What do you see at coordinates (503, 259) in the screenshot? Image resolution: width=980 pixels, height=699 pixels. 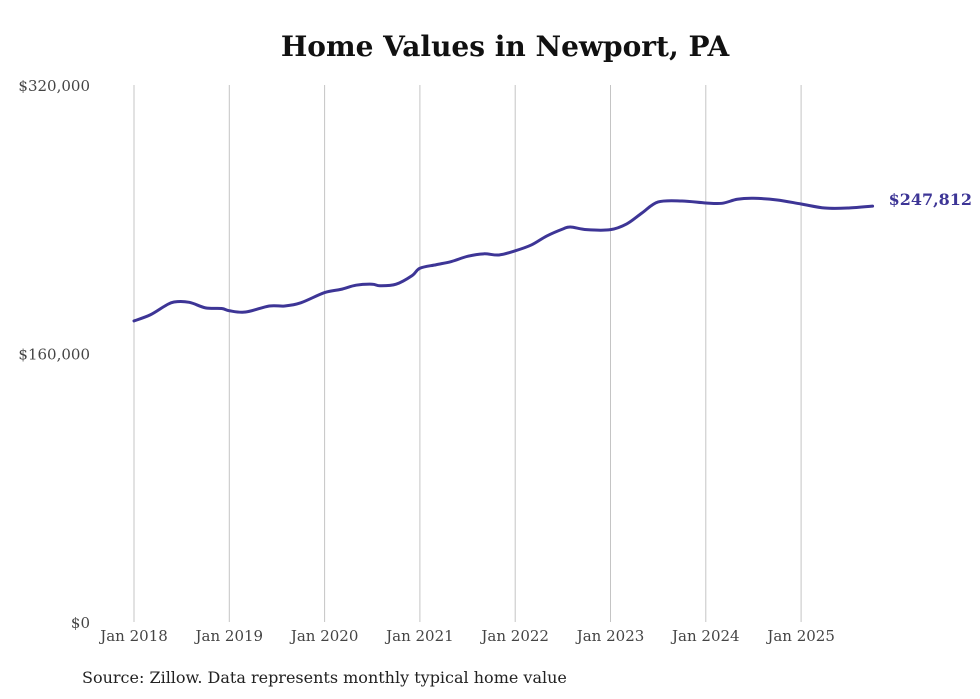 I see `series-line` at bounding box center [503, 259].